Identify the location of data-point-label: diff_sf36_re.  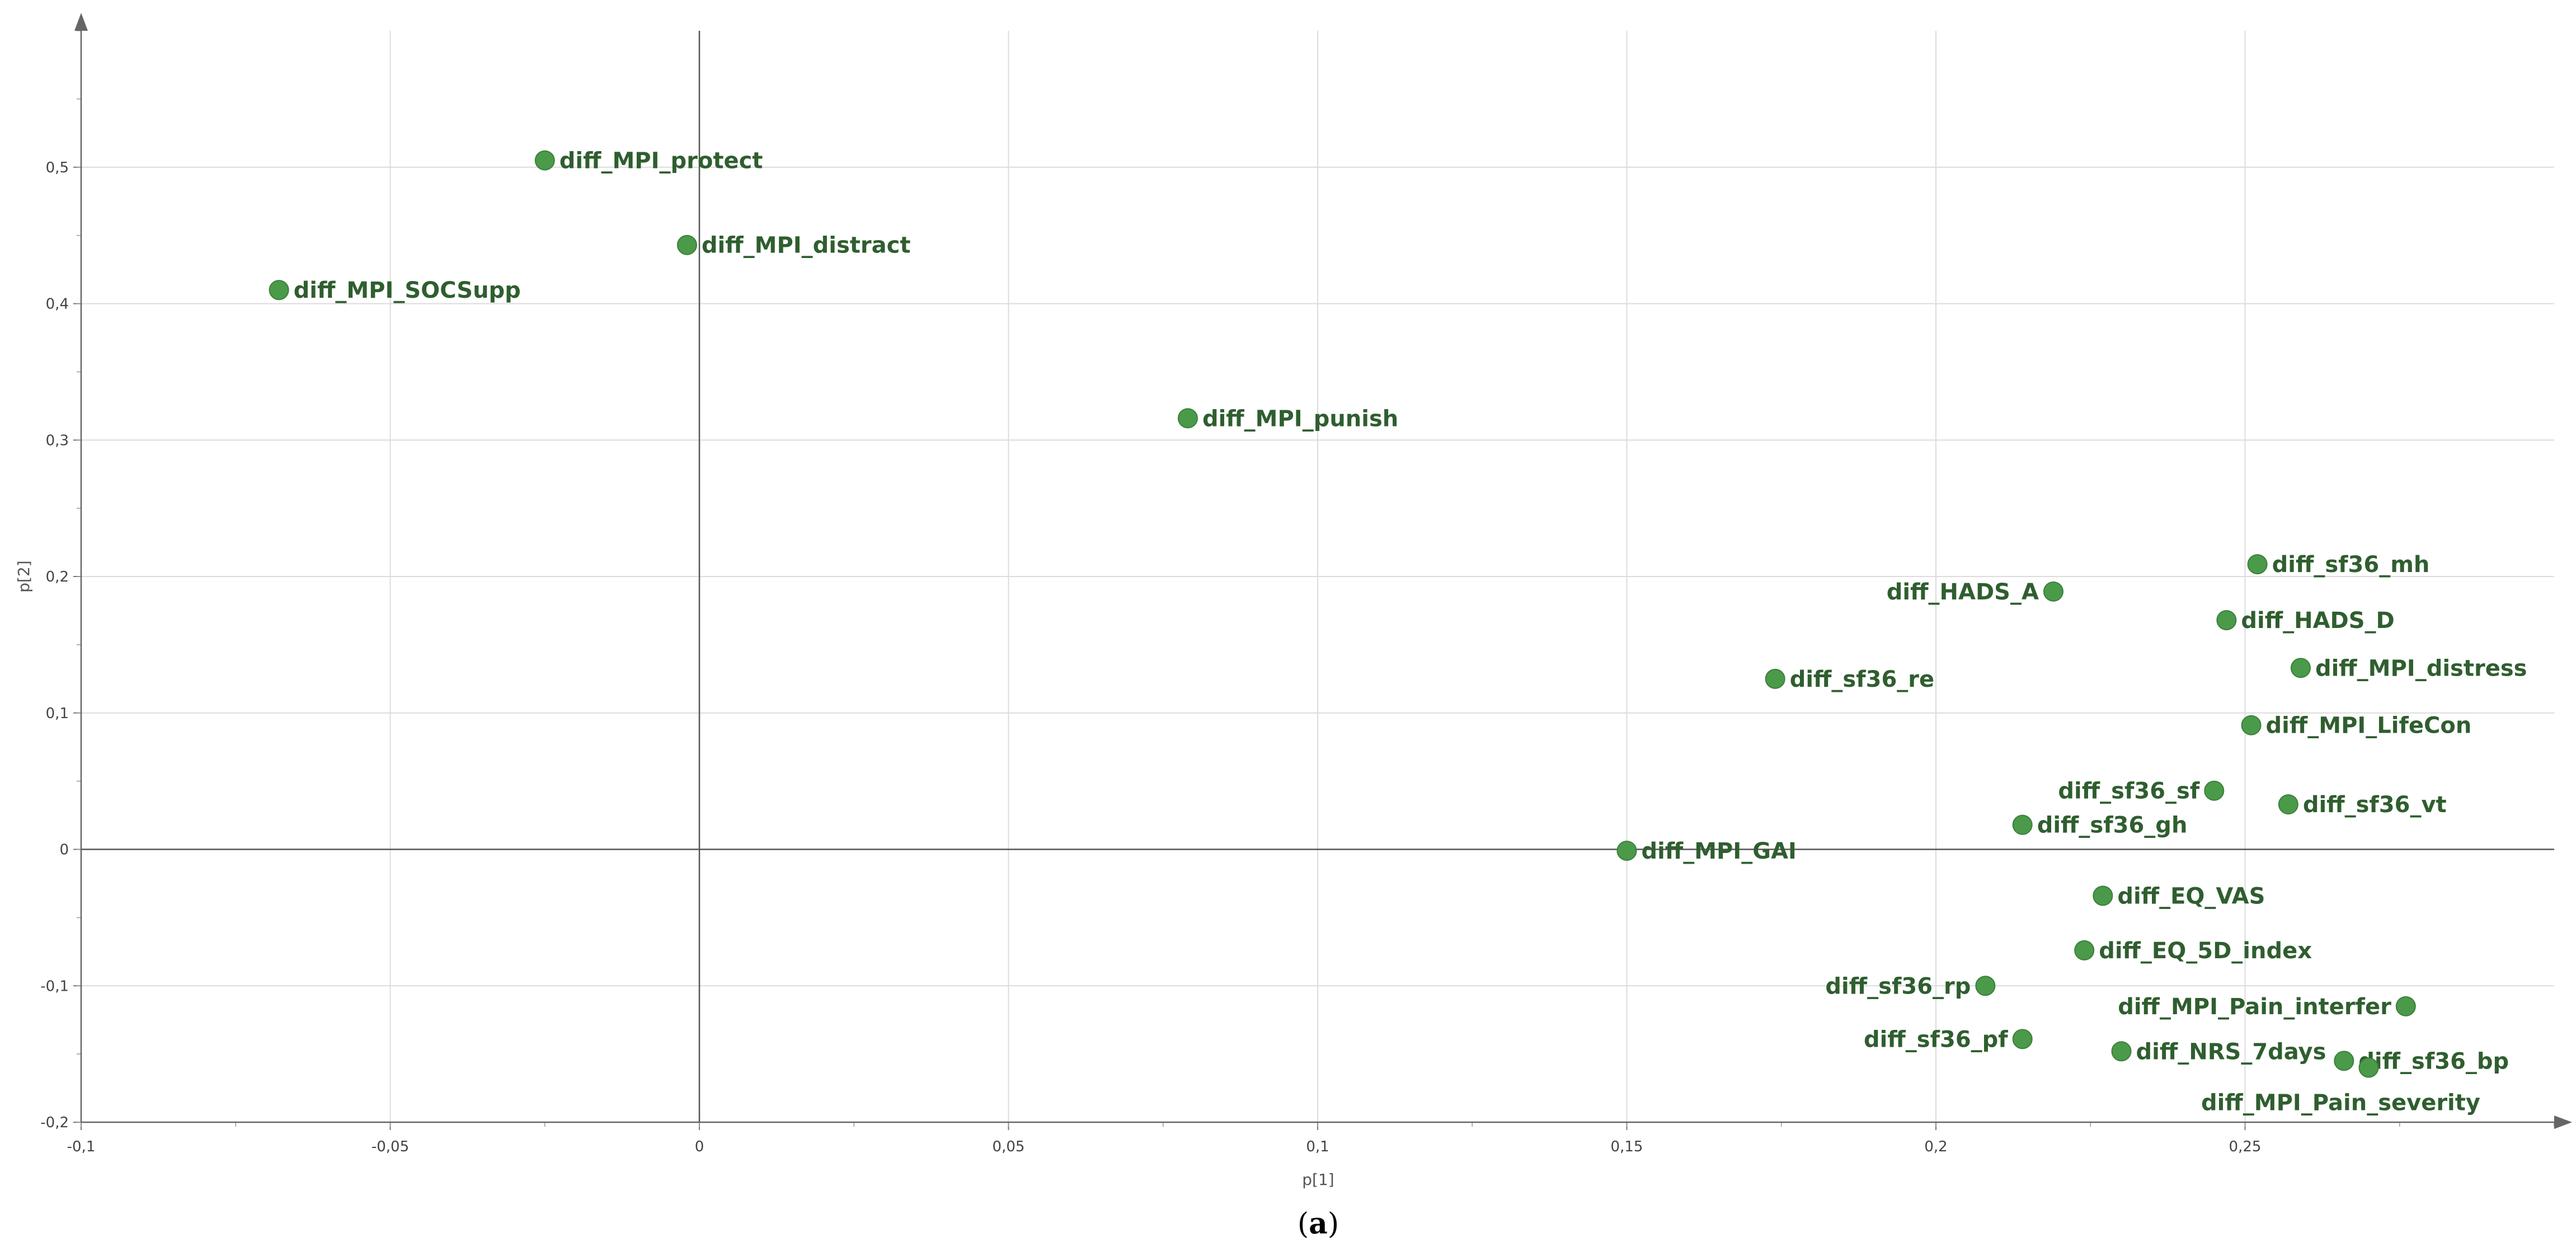
(1862, 679).